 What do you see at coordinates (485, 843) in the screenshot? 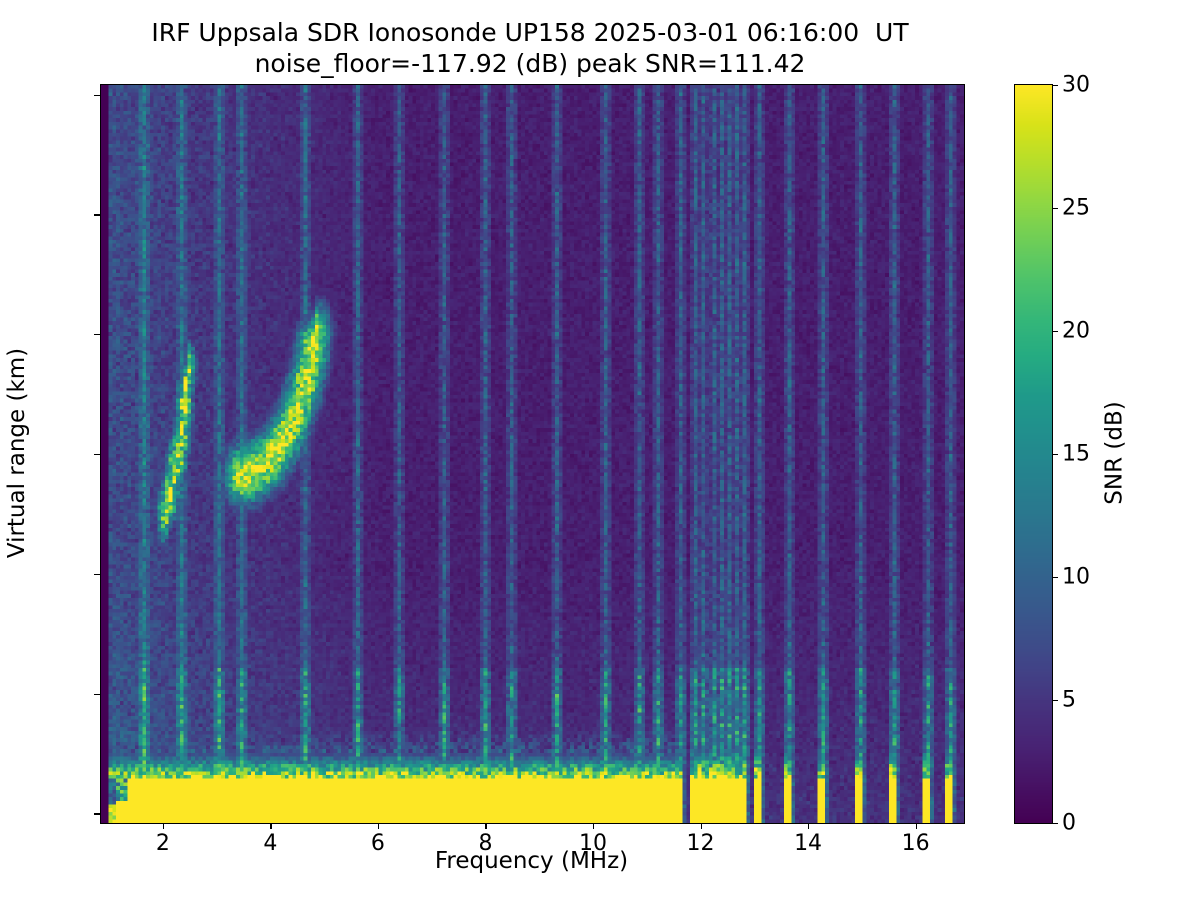
I see `x-tick-label: 8` at bounding box center [485, 843].